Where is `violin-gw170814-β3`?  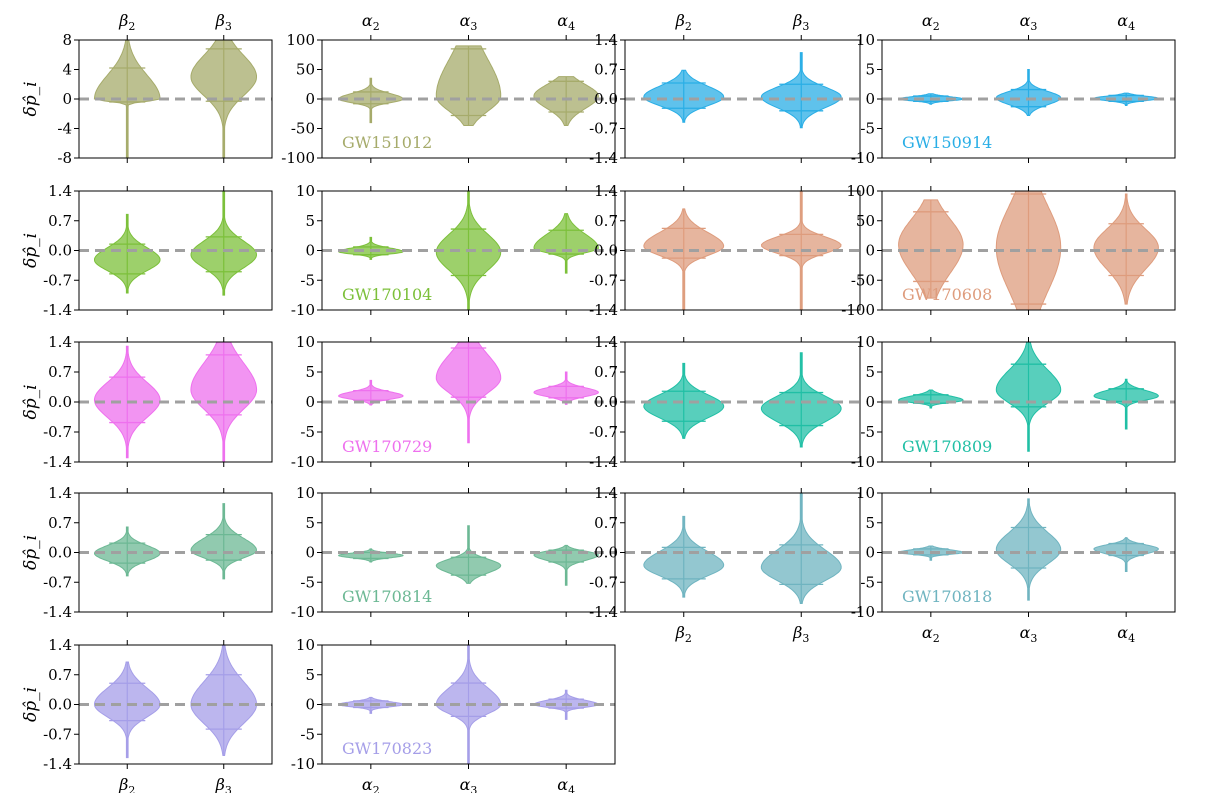
violin-gw170814-β3 is located at coordinates (224, 541).